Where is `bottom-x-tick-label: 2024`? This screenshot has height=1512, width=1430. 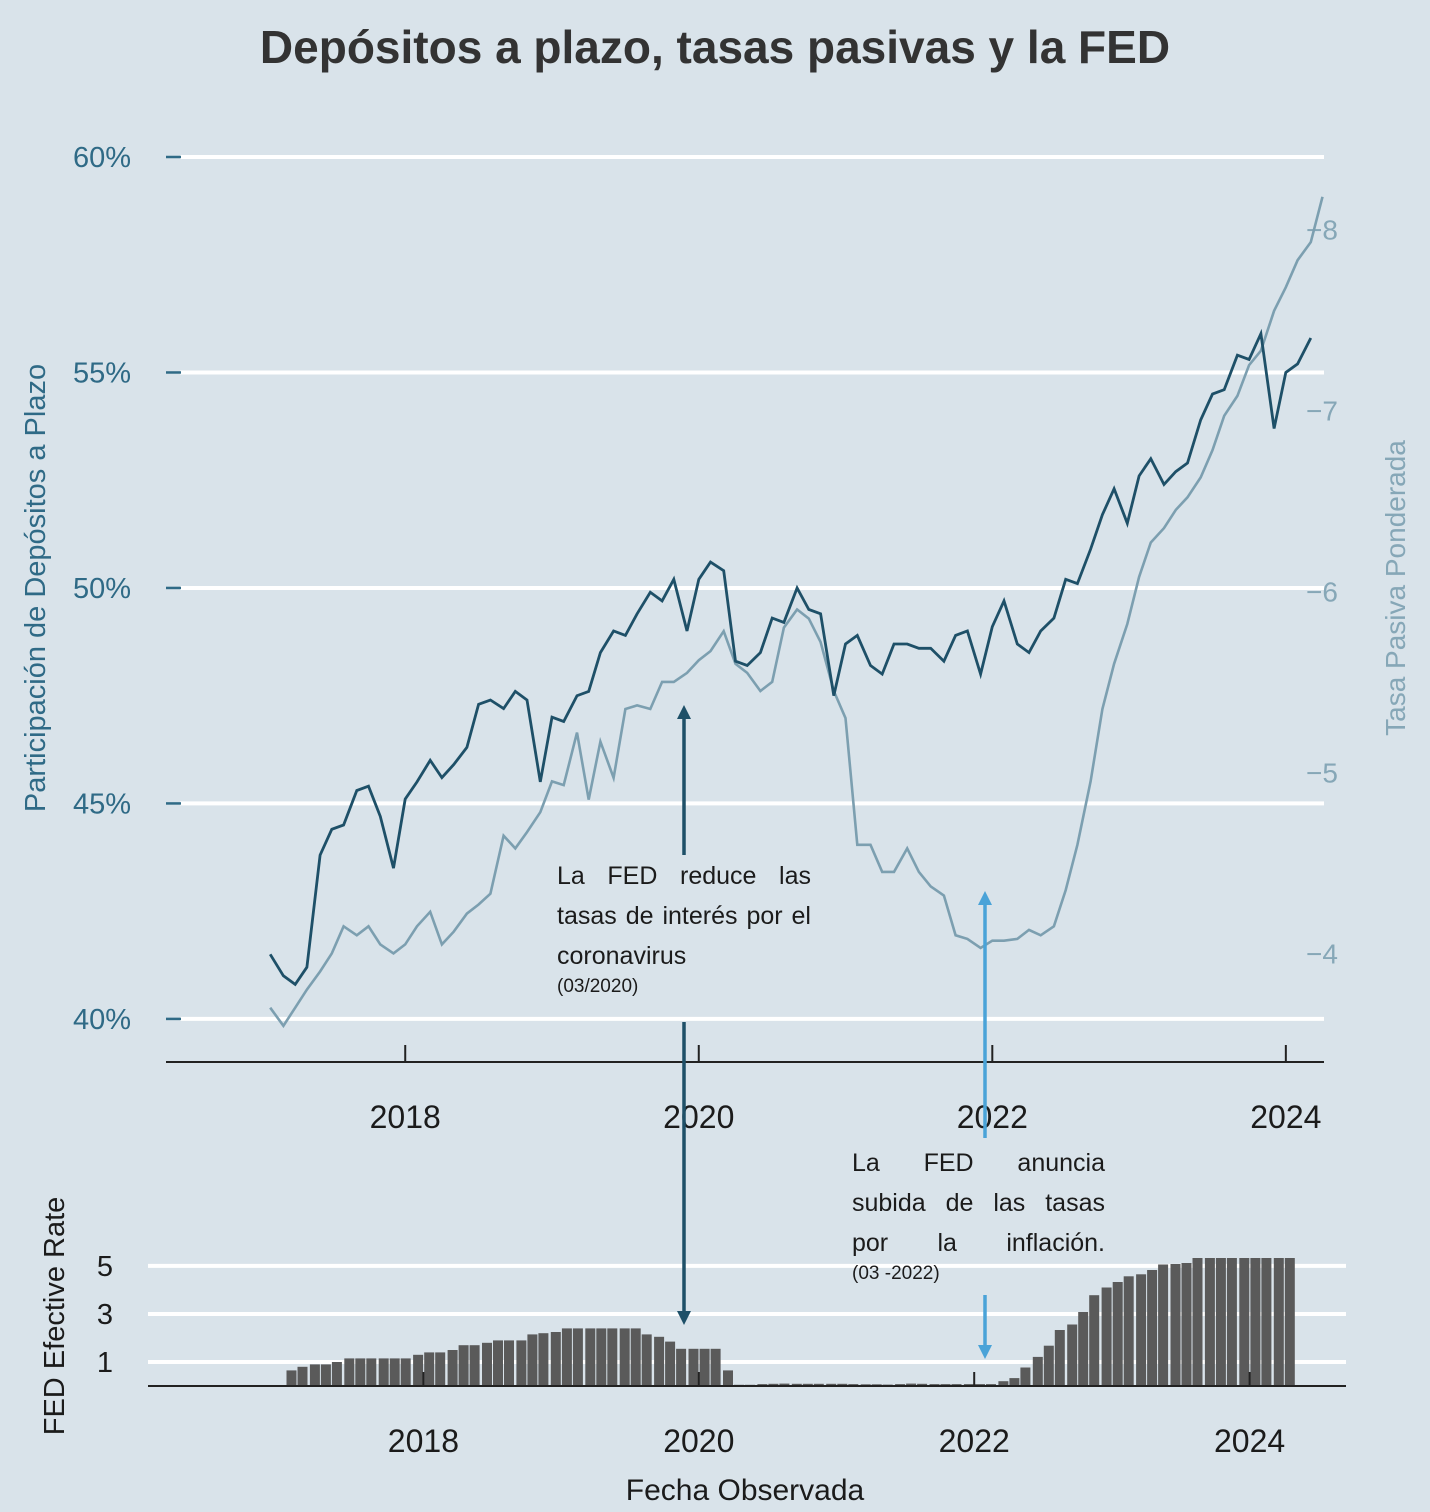 bottom-x-tick-label: 2024 is located at coordinates (1249, 1441).